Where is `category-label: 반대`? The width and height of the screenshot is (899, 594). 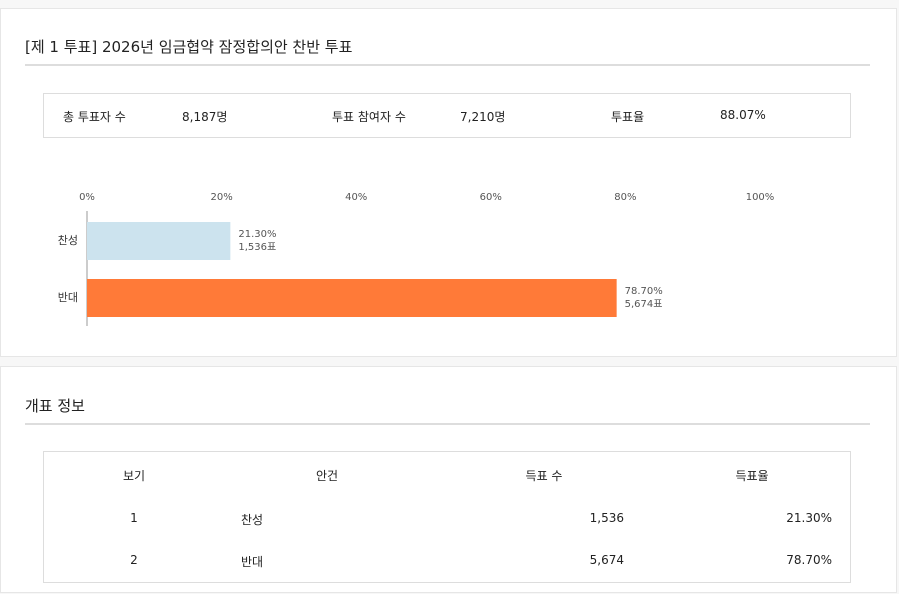
category-label: 반대 is located at coordinates (68, 297).